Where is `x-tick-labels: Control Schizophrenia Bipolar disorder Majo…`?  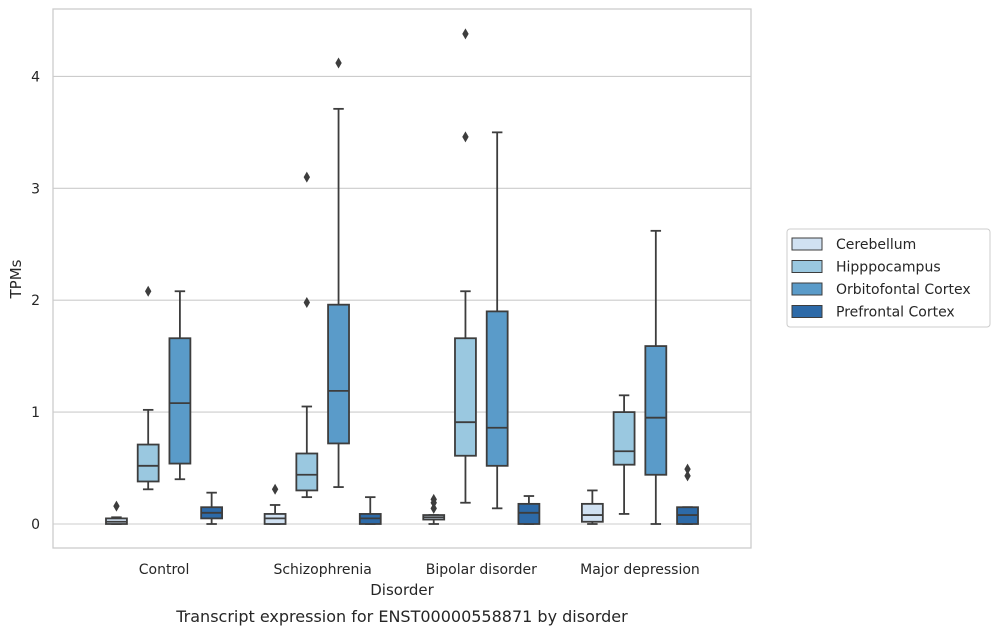
x-tick-labels: Control Schizophrenia Bipolar disorder Majo… is located at coordinates (419, 570).